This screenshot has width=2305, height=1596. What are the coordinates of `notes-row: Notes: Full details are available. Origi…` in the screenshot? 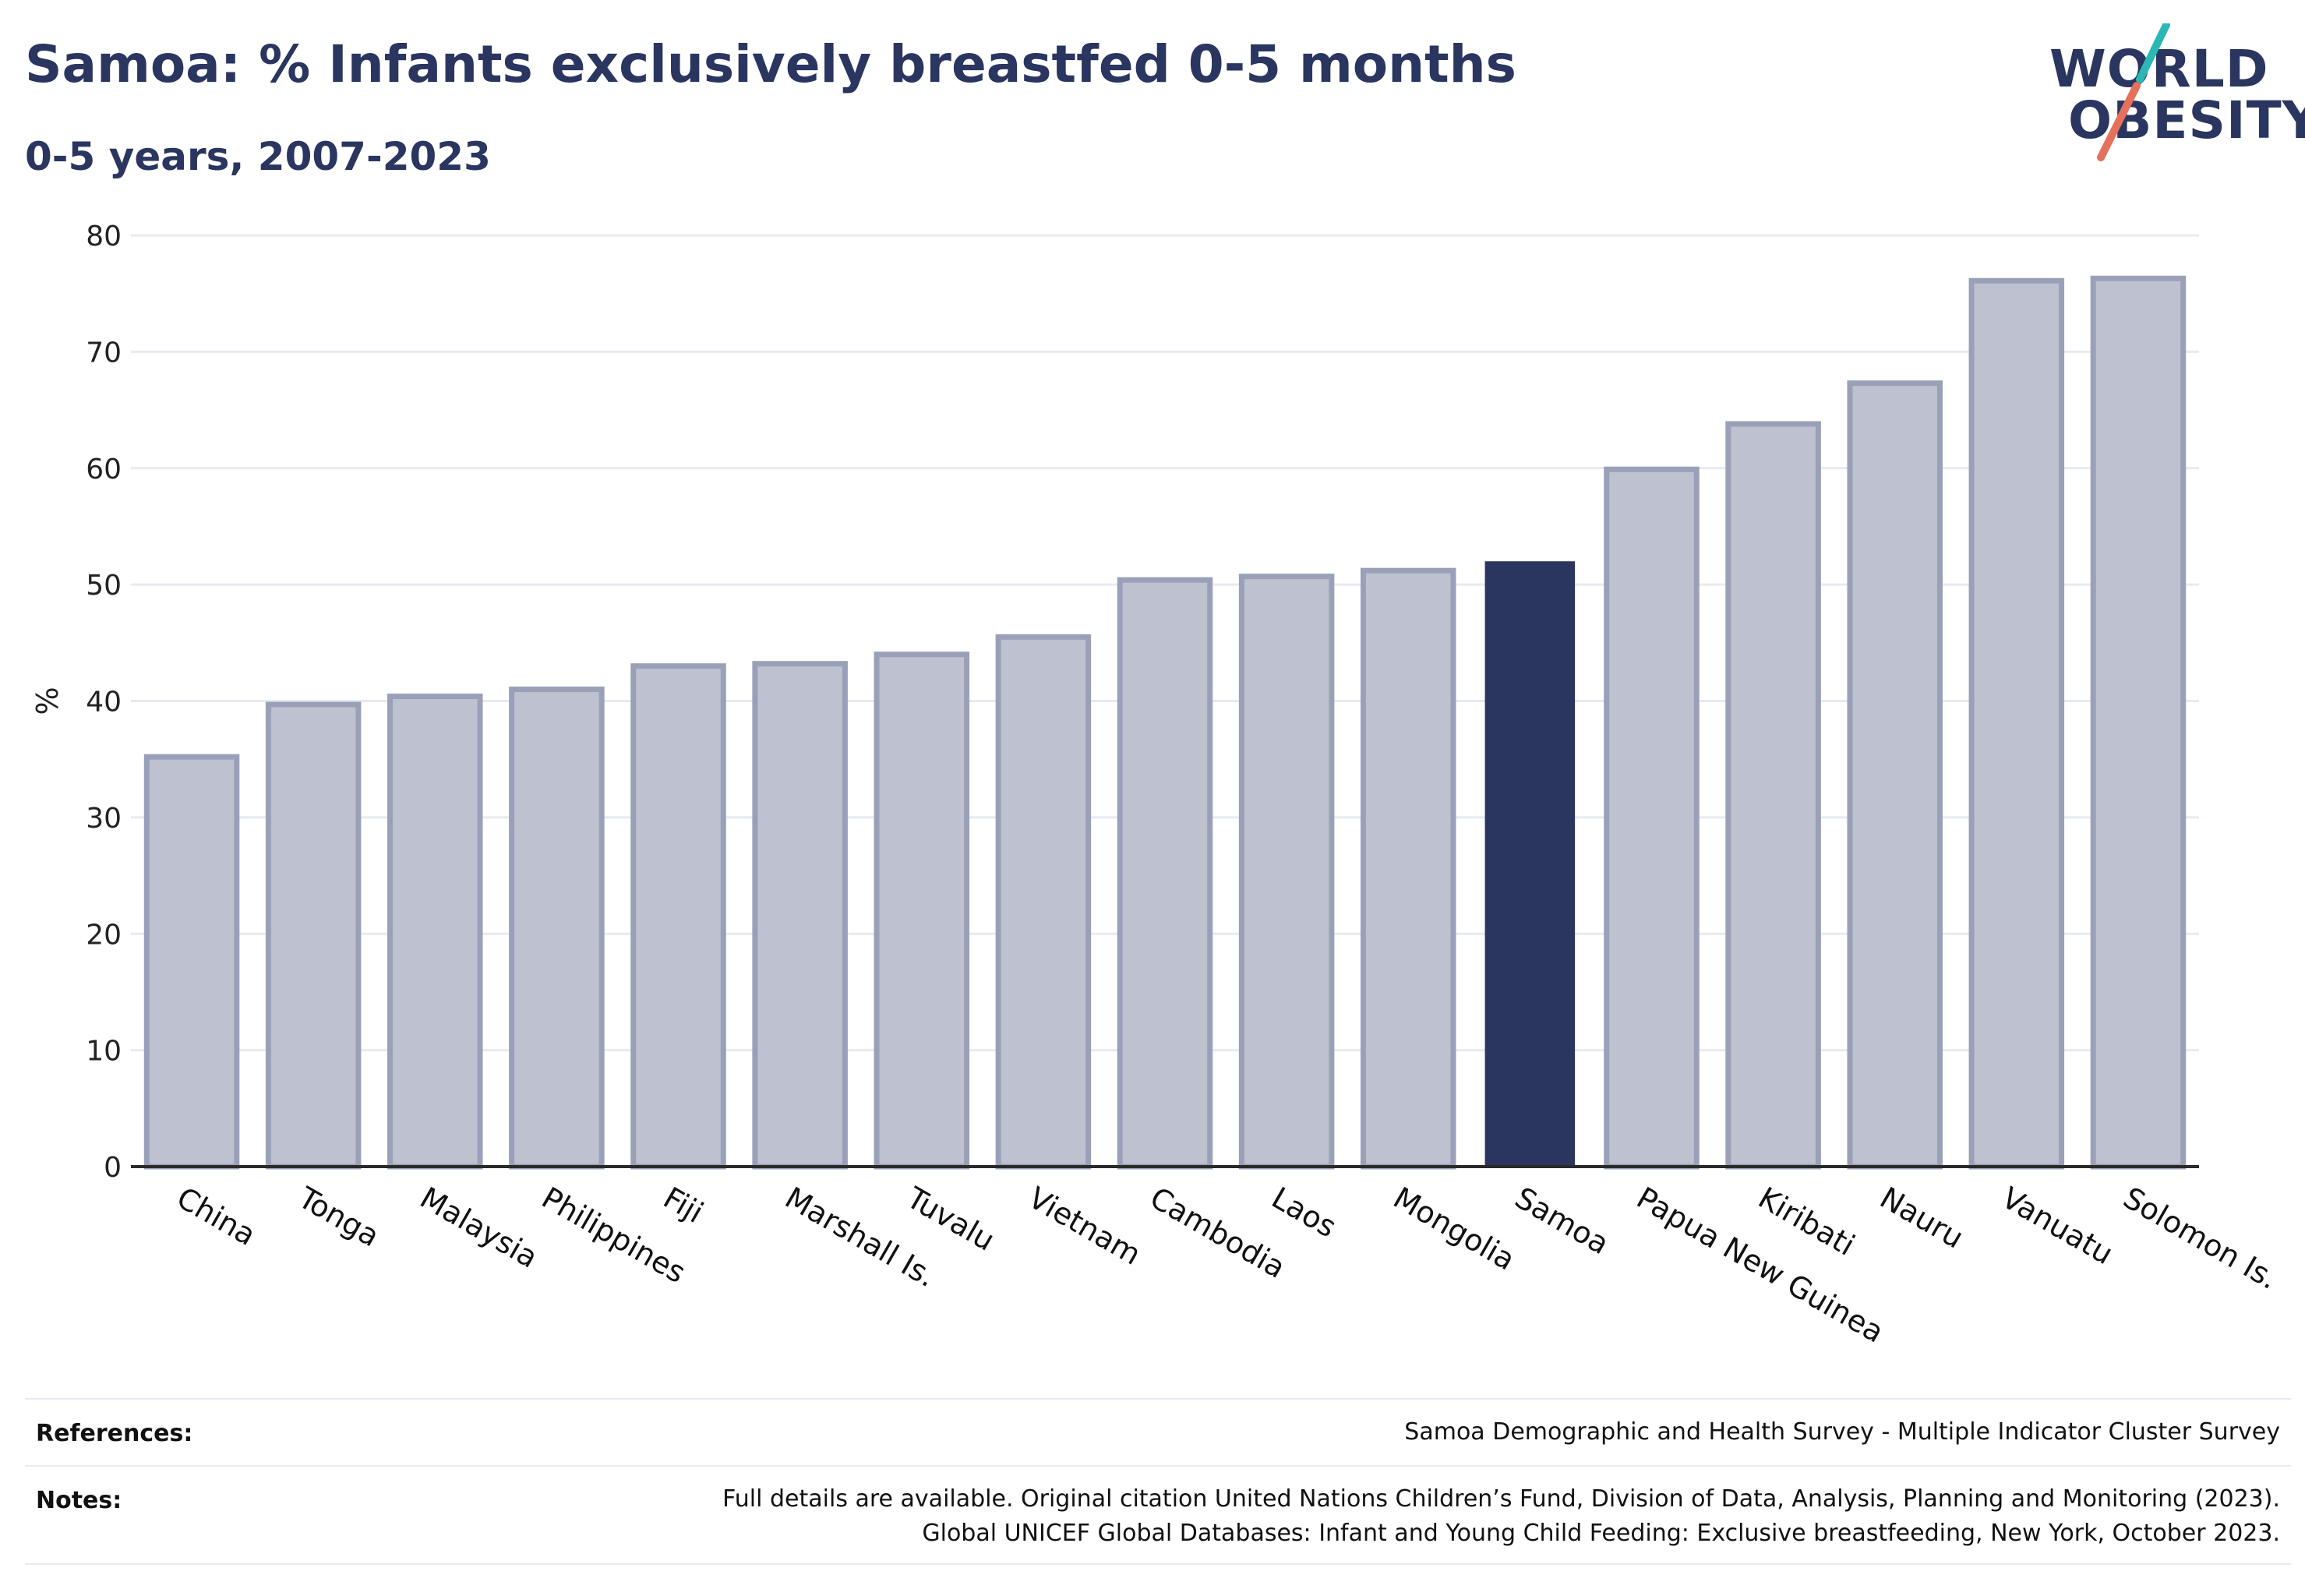 It's located at (1158, 1515).